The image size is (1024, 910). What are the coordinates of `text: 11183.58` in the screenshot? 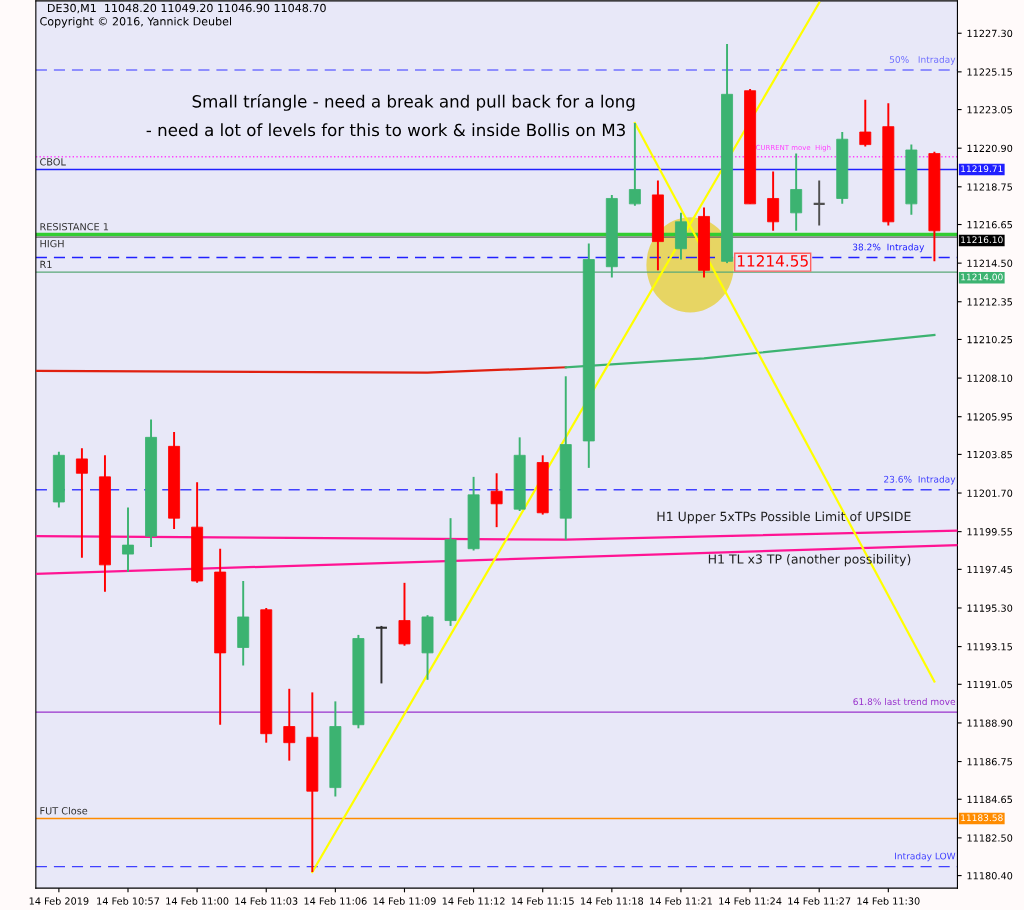 It's located at (982, 818).